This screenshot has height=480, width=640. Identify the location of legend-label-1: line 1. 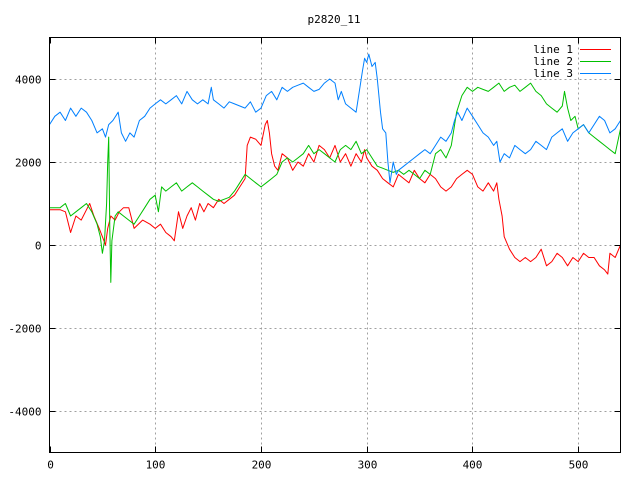
(553, 49).